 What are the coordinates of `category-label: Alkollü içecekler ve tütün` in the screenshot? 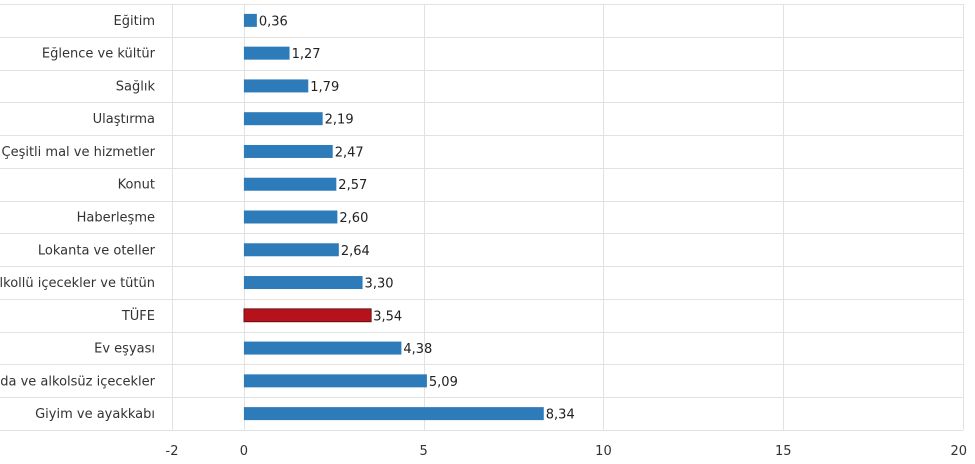 It's located at (77, 283).